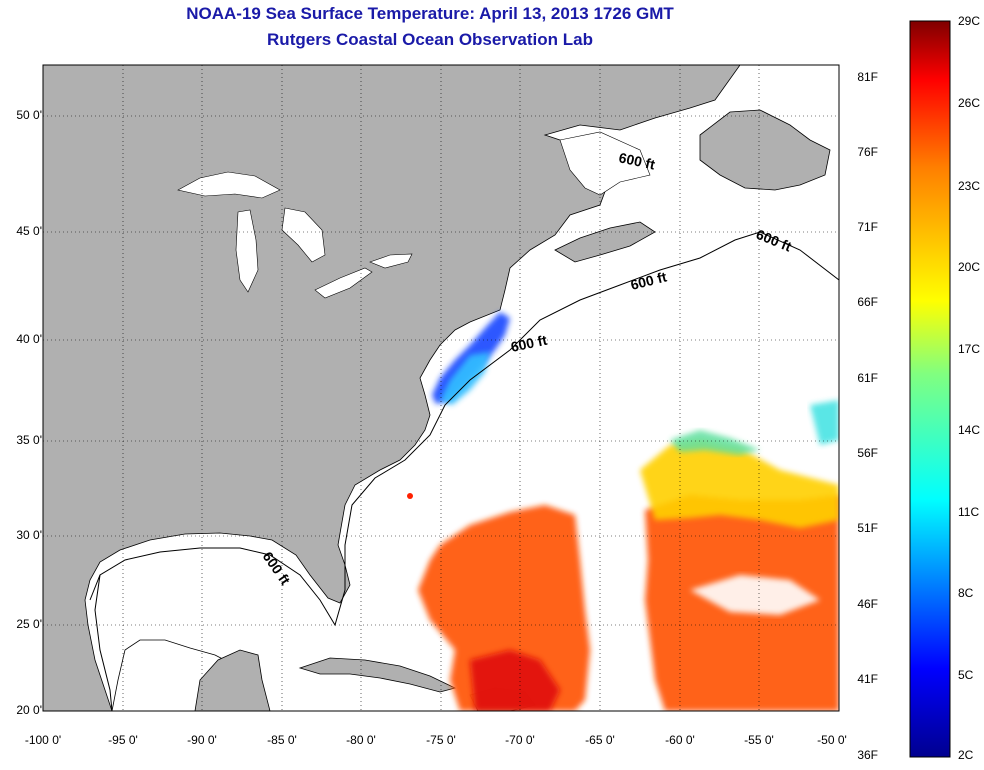 This screenshot has height=770, width=984. Describe the element at coordinates (247, 251) in the screenshot. I see `lake-michigan` at that location.